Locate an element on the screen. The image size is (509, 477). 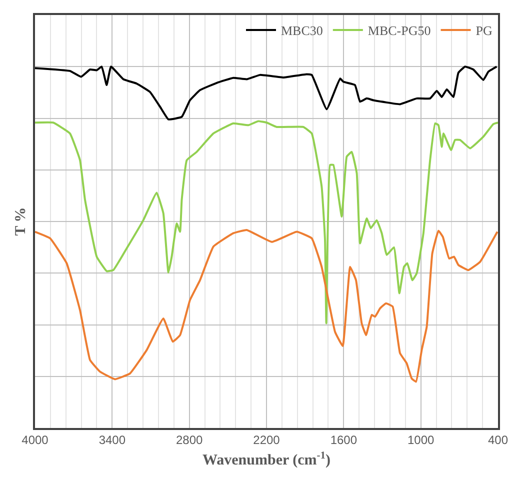
y-axis-title: T % is located at coordinates (21, 221).